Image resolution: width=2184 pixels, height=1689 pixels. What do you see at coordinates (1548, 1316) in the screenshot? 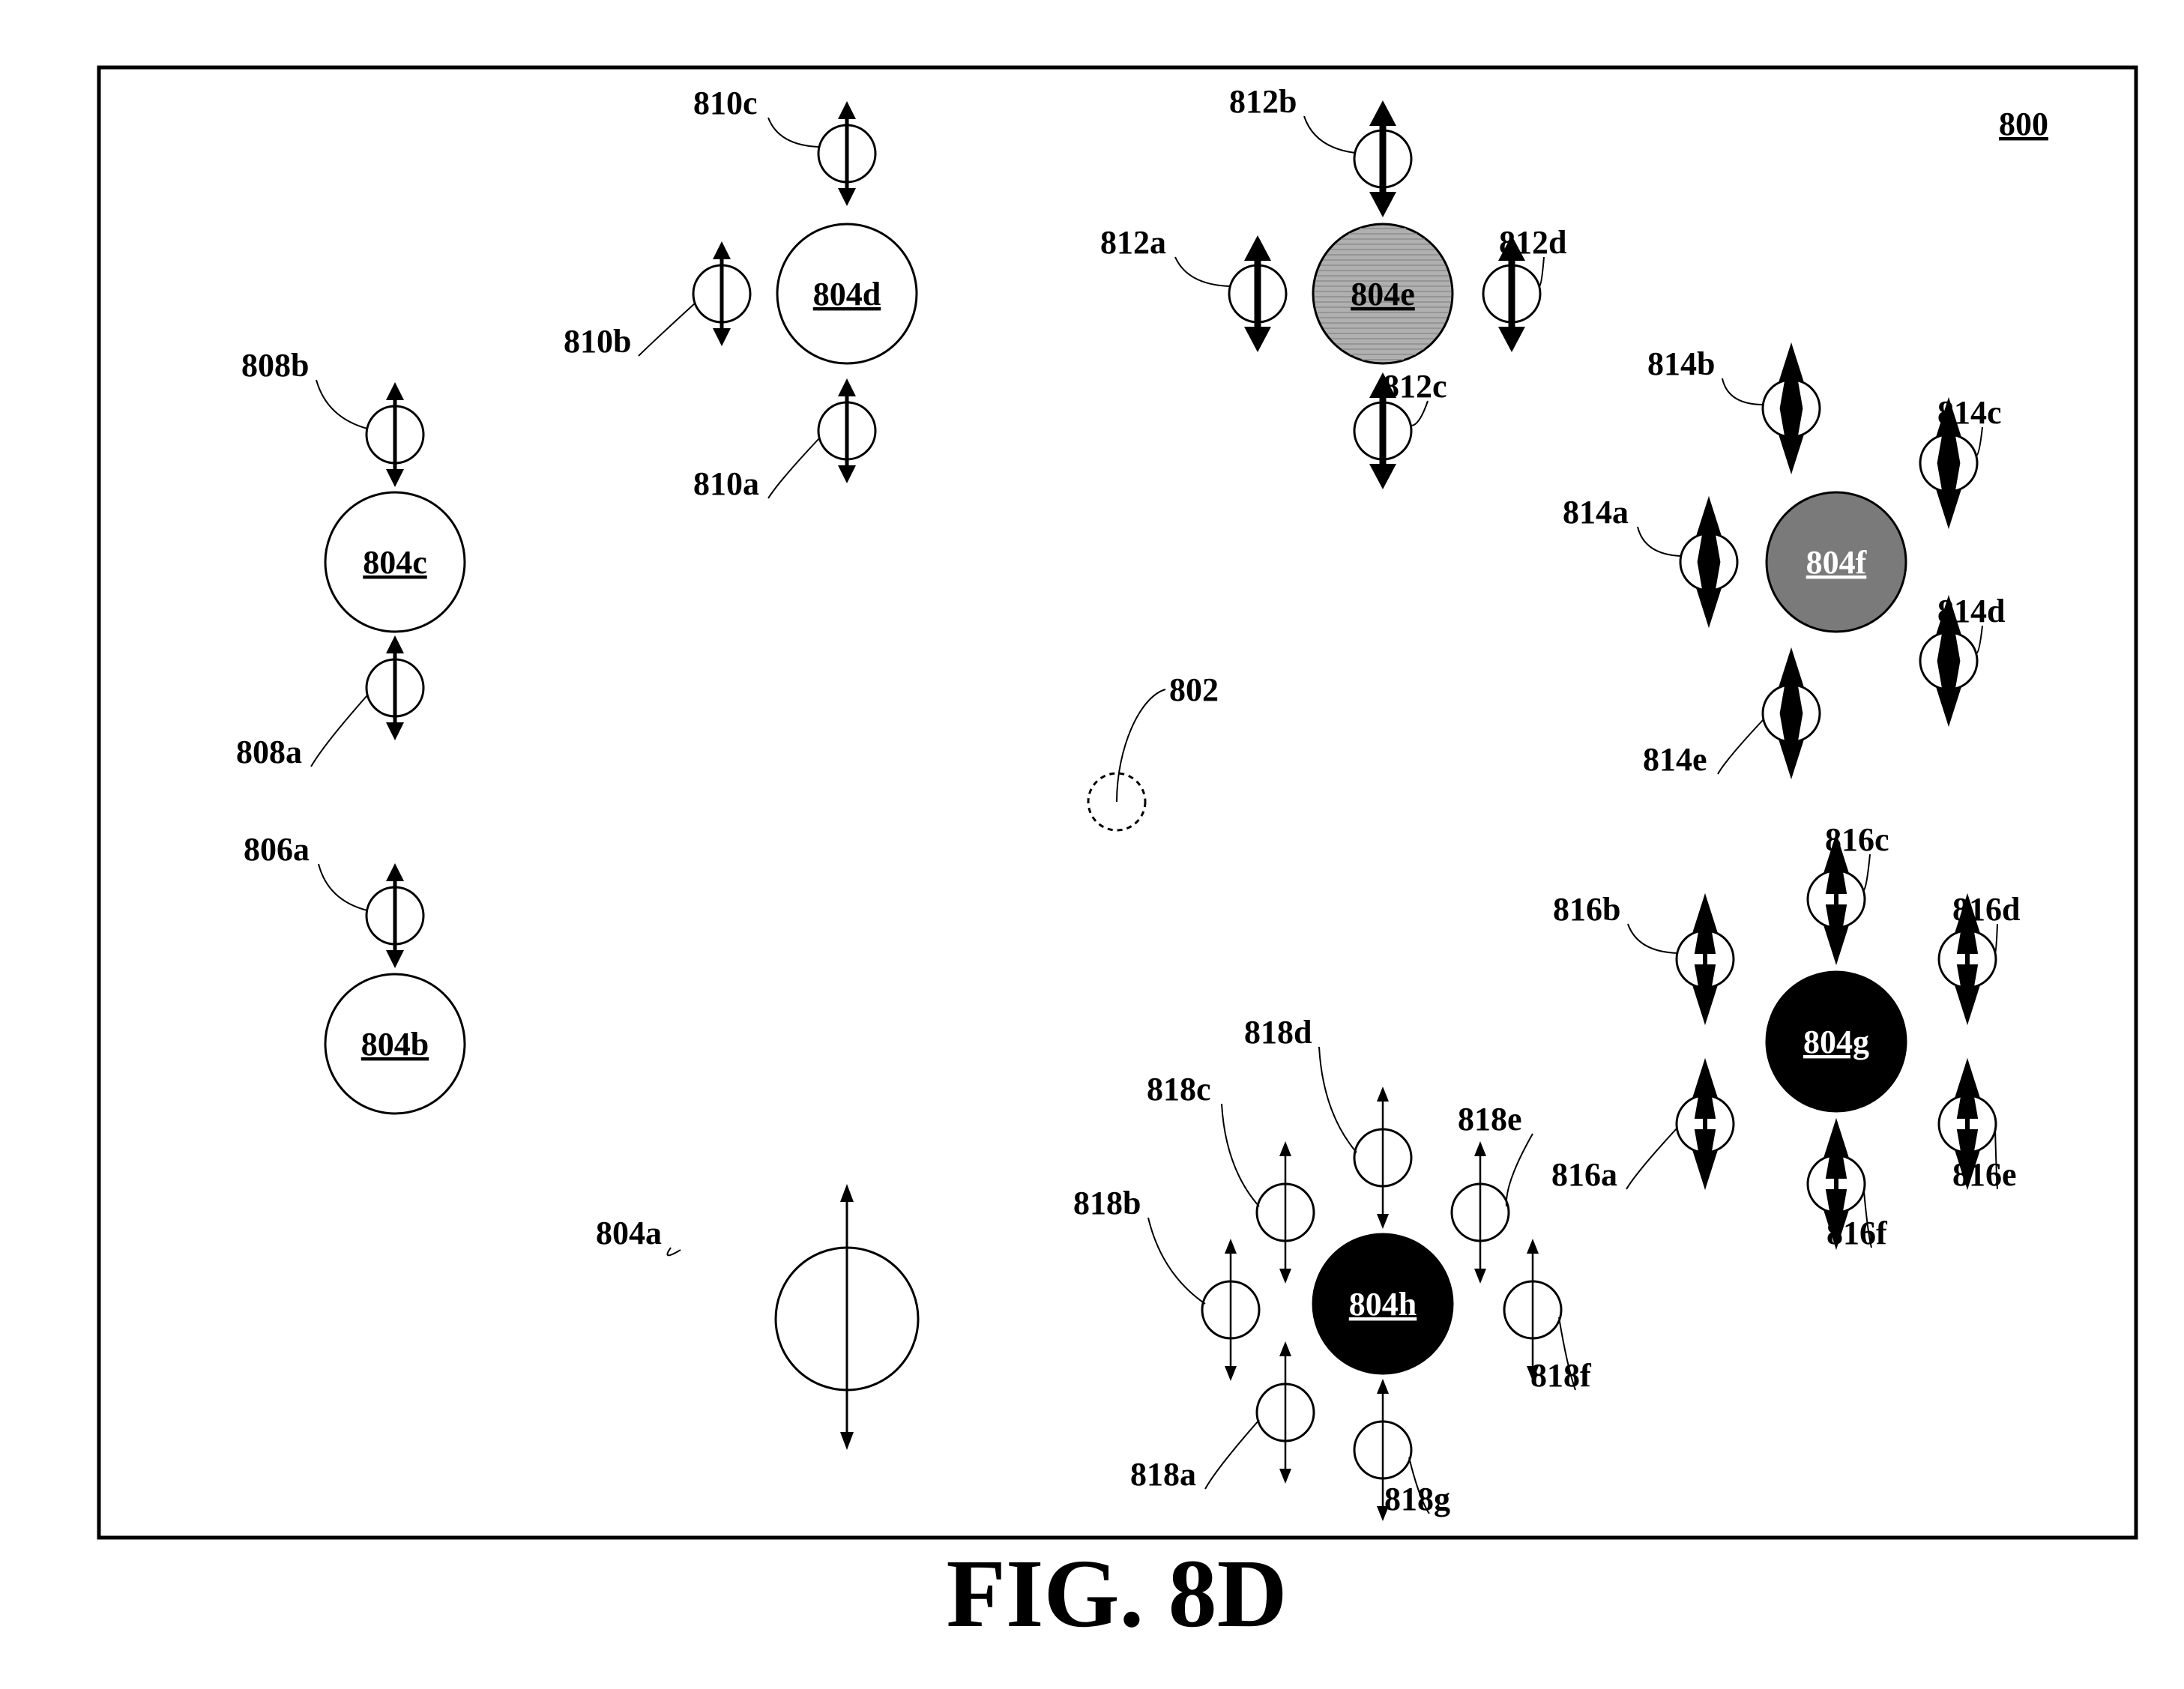
I see `indicator-818f: 818f` at bounding box center [1548, 1316].